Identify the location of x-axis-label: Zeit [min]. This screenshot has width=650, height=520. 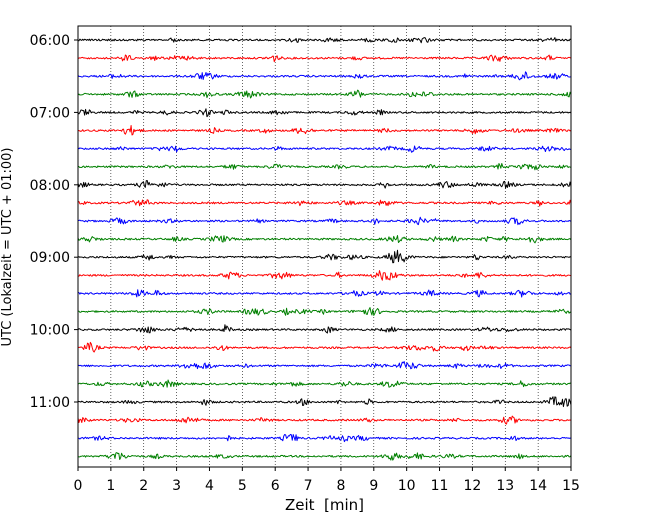
(324, 505).